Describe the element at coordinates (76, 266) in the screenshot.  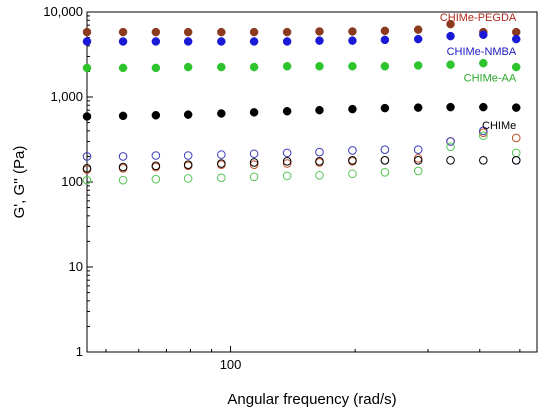
I see `y-tick-label: 10` at that location.